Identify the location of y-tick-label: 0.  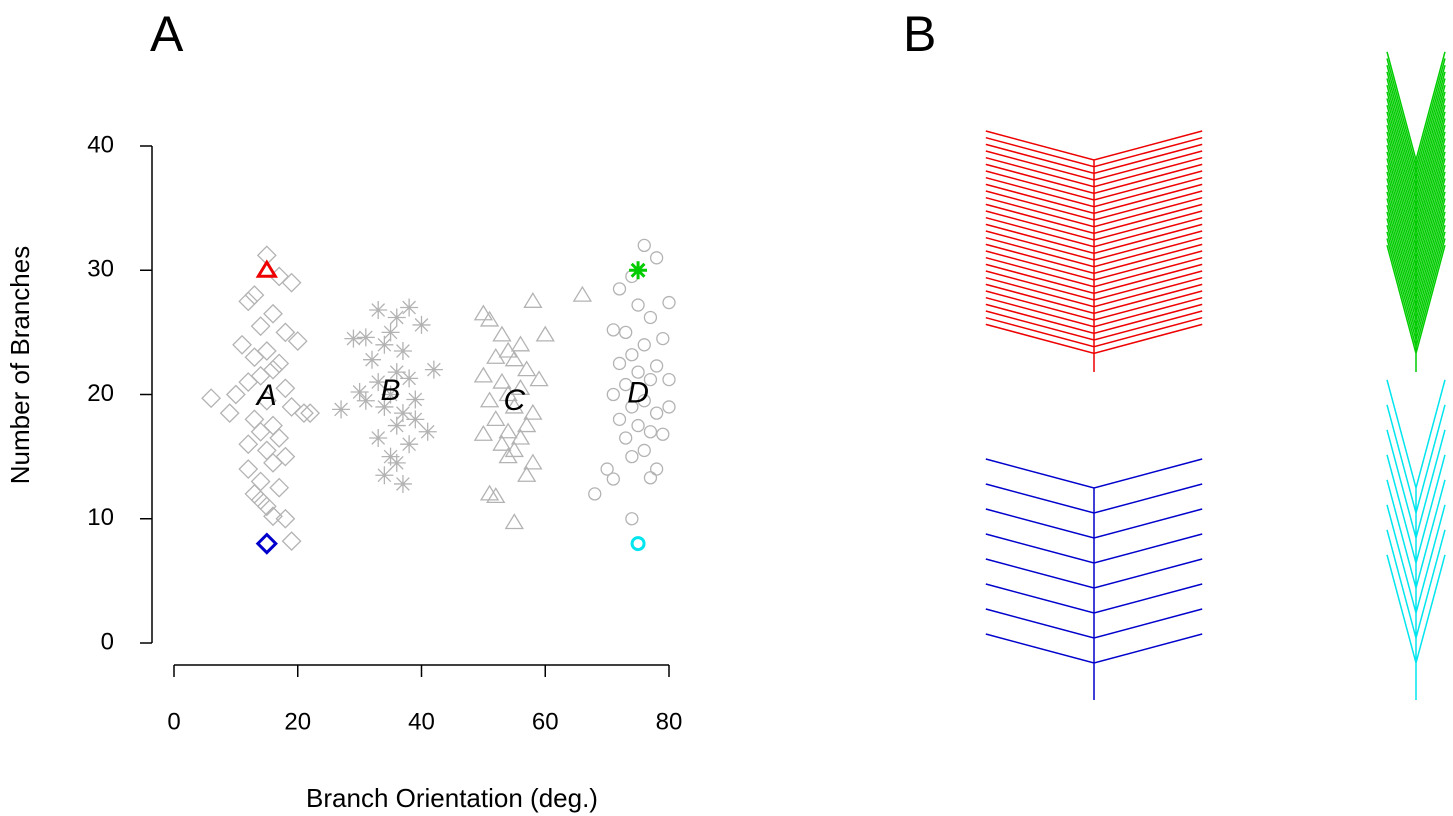
(107, 641).